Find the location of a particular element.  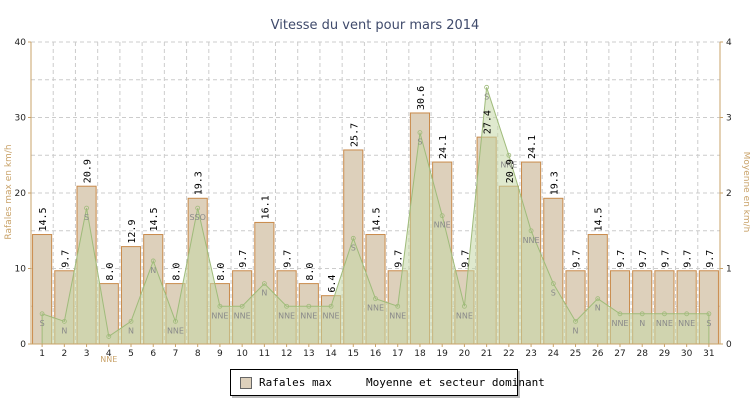

x-tick-label-day-20: 20 is located at coordinates (465, 354).